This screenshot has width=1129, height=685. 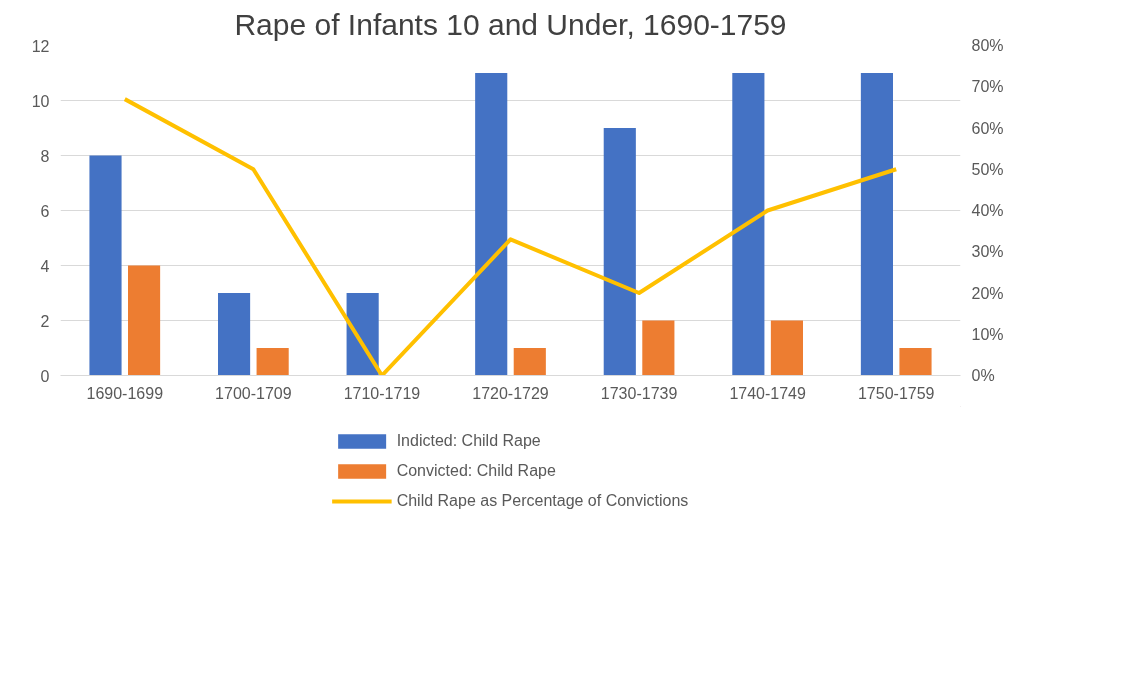 What do you see at coordinates (896, 393) in the screenshot?
I see `x-tick-label: 1750-1759` at bounding box center [896, 393].